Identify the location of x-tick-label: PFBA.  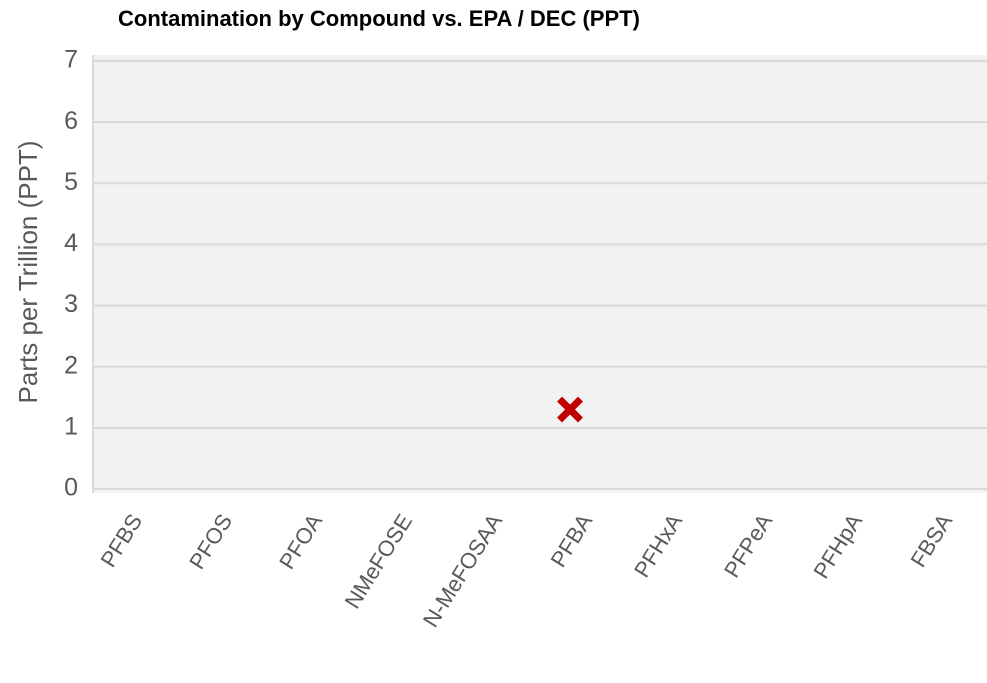
(572, 540).